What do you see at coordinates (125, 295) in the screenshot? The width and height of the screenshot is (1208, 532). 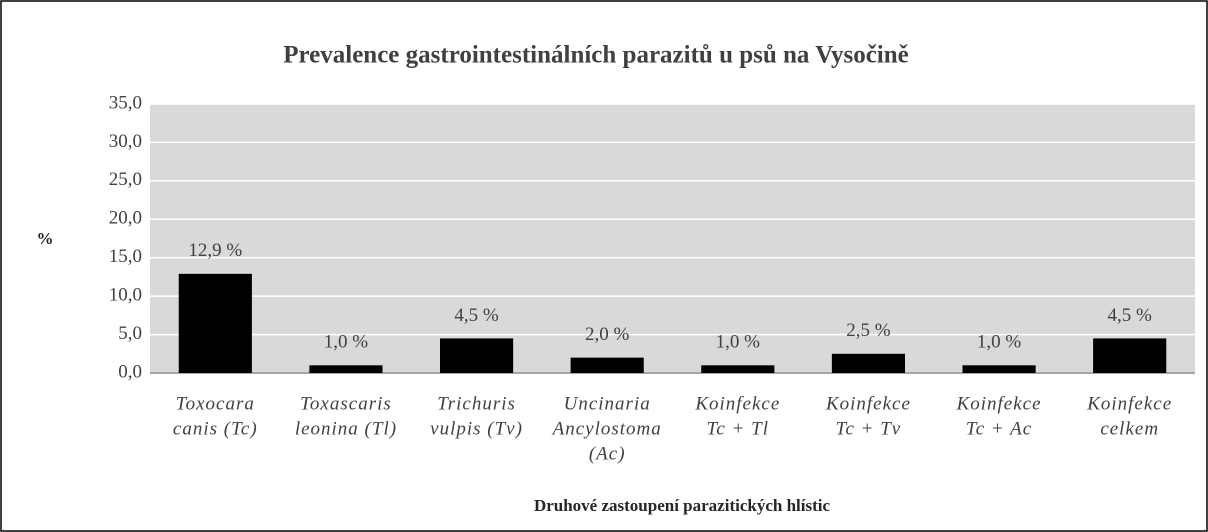 I see `y-tick-label: 10,0` at bounding box center [125, 295].